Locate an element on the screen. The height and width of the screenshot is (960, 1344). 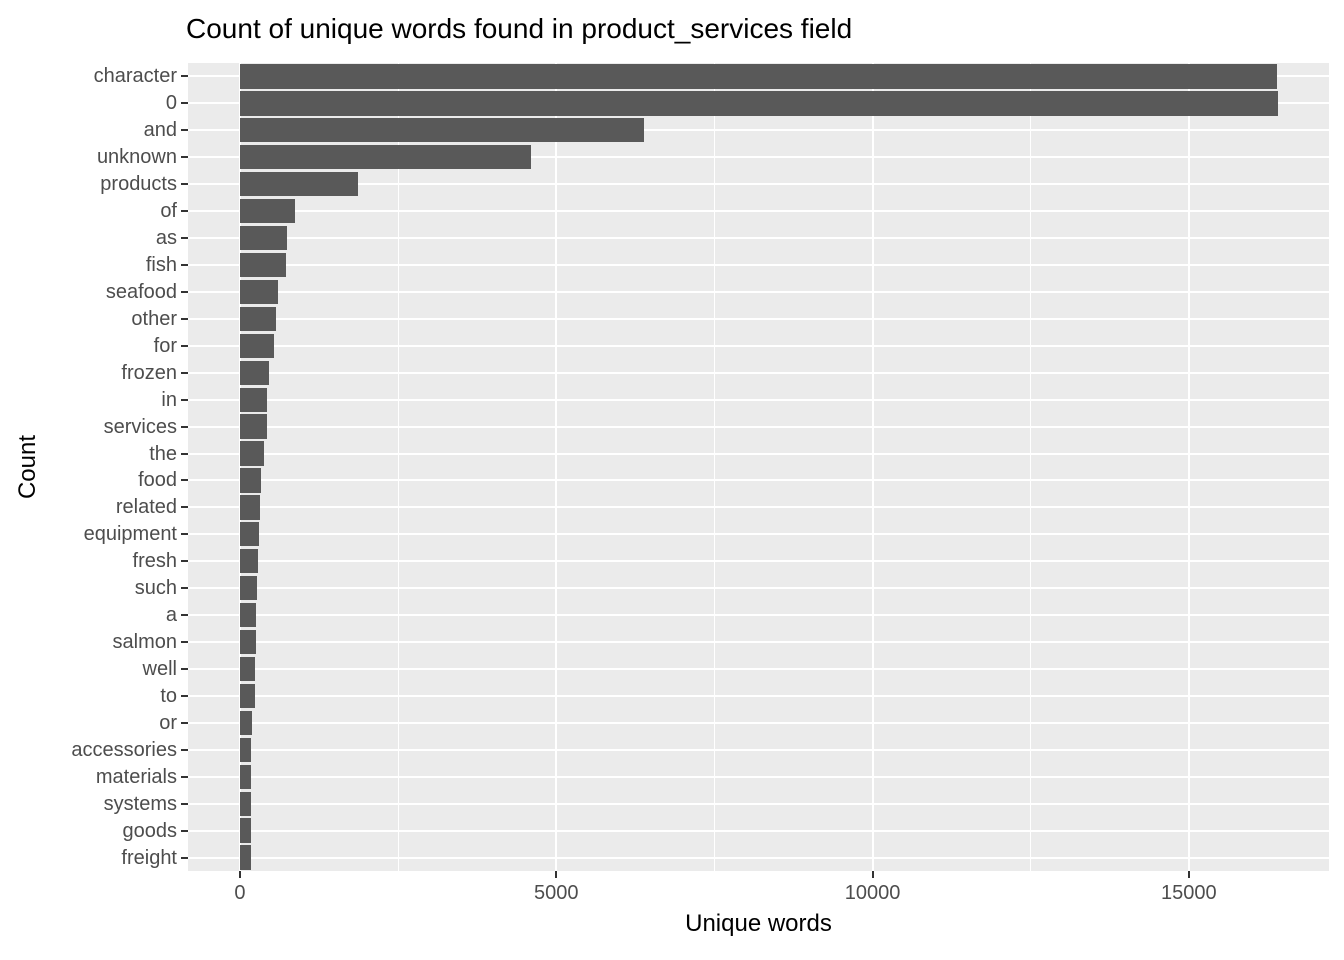
y-tick-label-fish: fish is located at coordinates (161, 265).